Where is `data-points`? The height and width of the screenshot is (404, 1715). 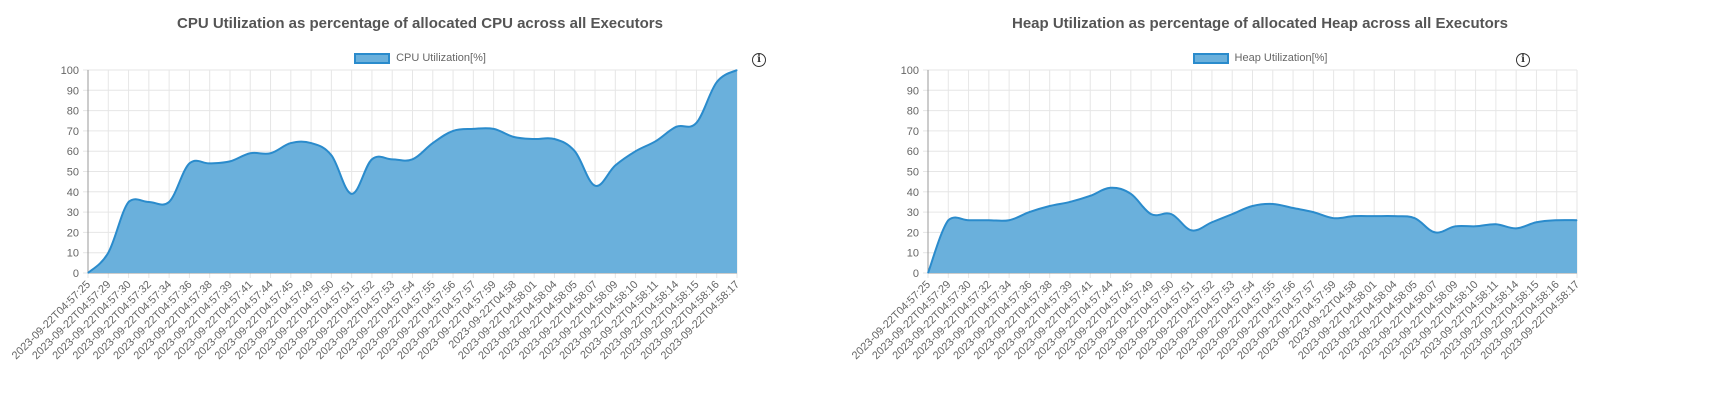 data-points is located at coordinates (1252, 230).